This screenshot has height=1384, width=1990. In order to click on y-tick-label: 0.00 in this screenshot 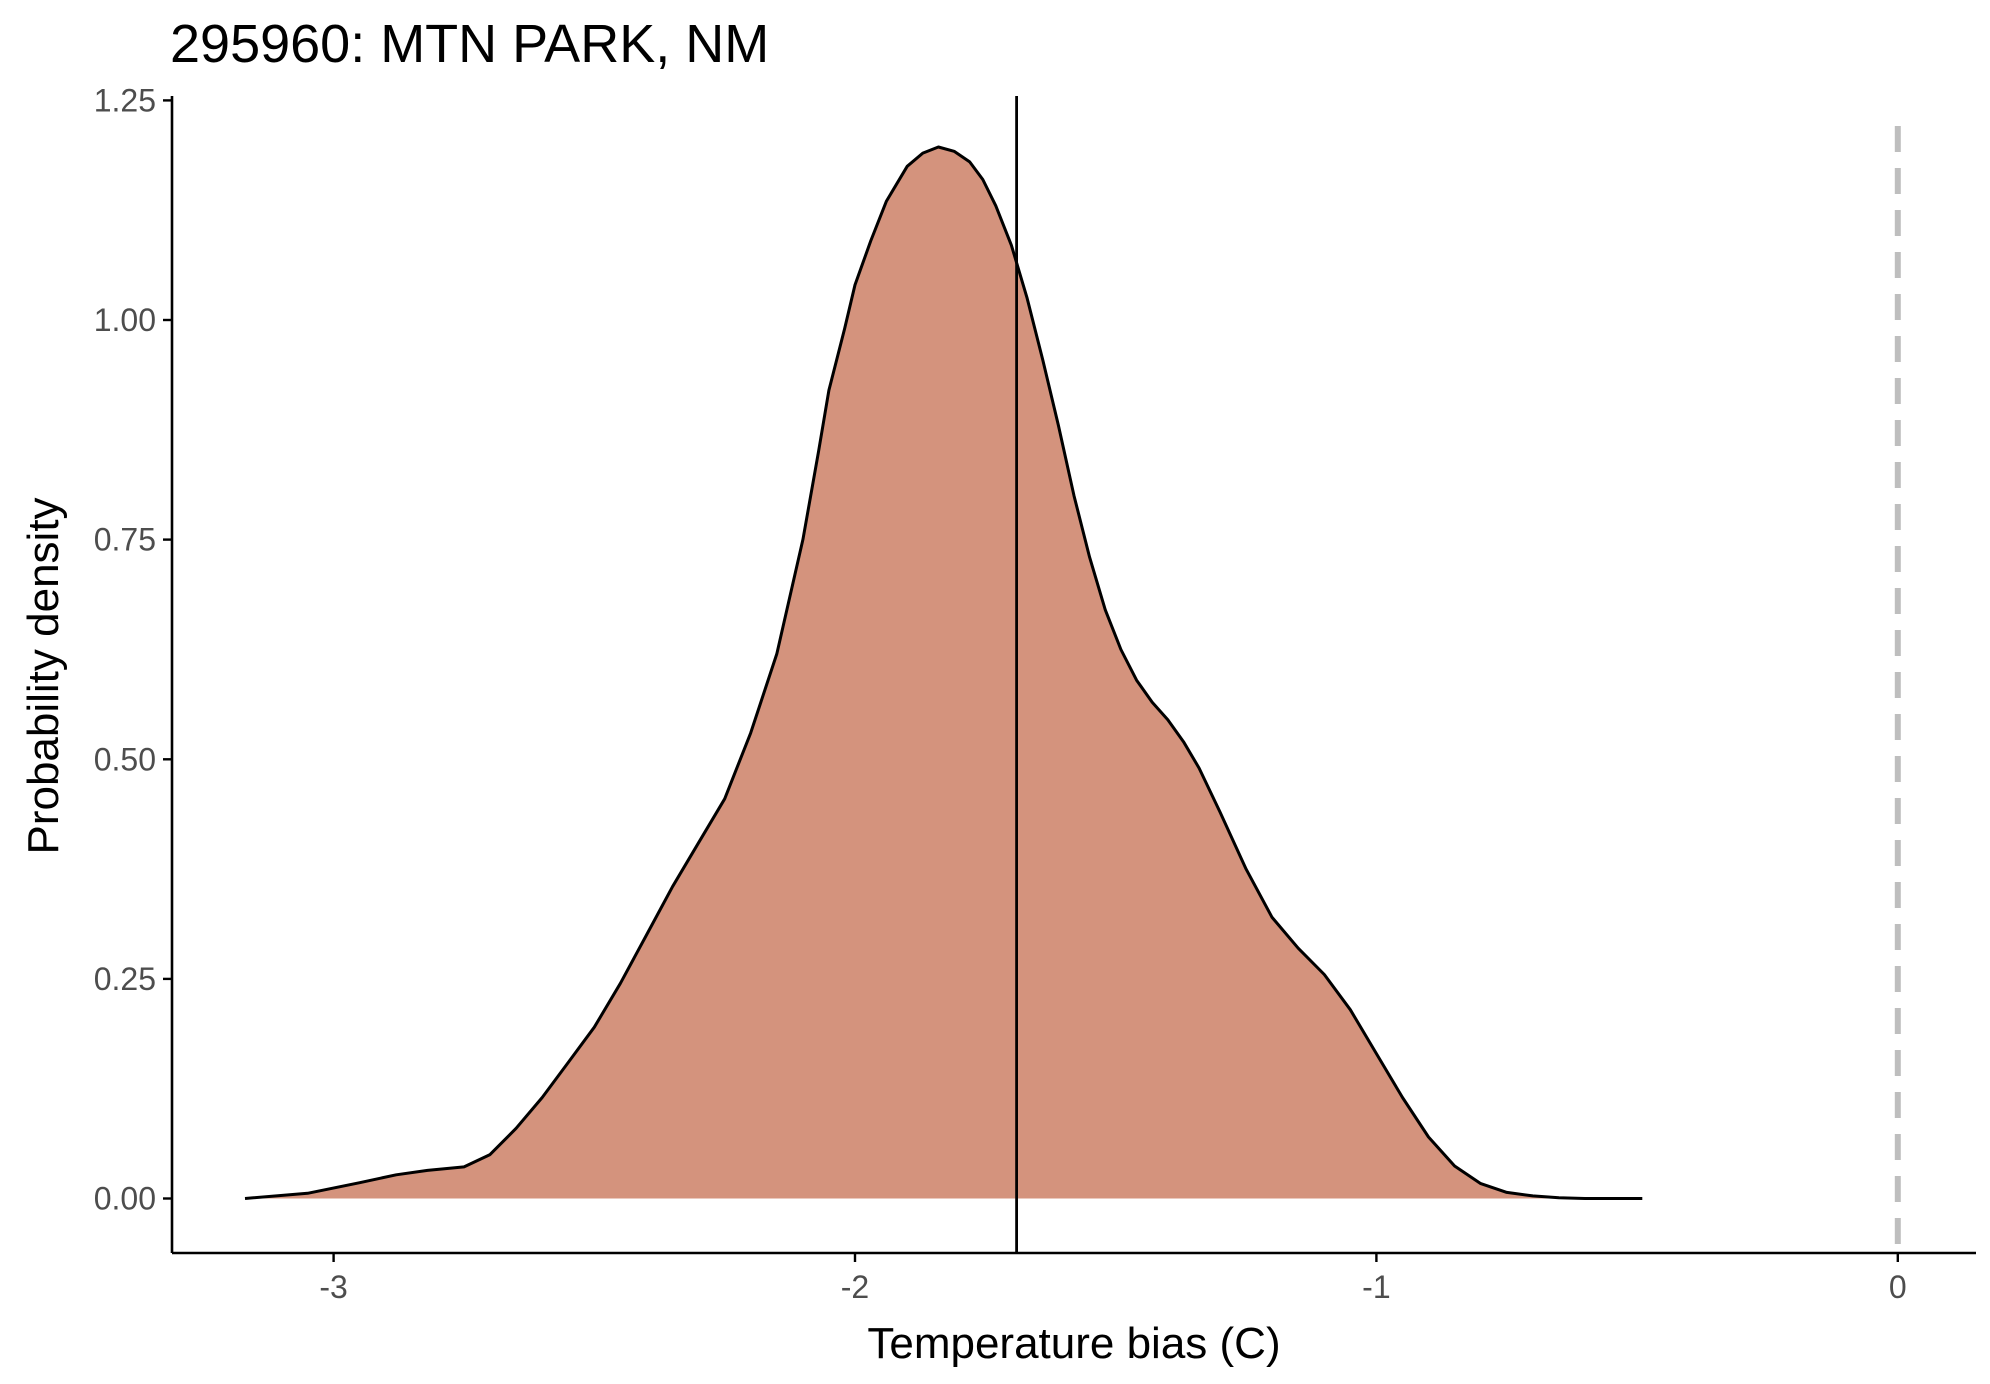, I will do `click(125, 1199)`.